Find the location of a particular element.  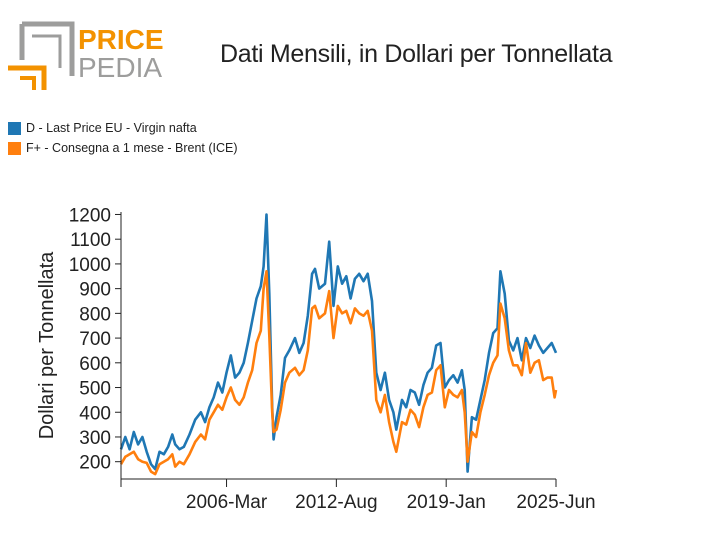

y-axis-label: Dollari per Tonnellata is located at coordinates (47, 345).